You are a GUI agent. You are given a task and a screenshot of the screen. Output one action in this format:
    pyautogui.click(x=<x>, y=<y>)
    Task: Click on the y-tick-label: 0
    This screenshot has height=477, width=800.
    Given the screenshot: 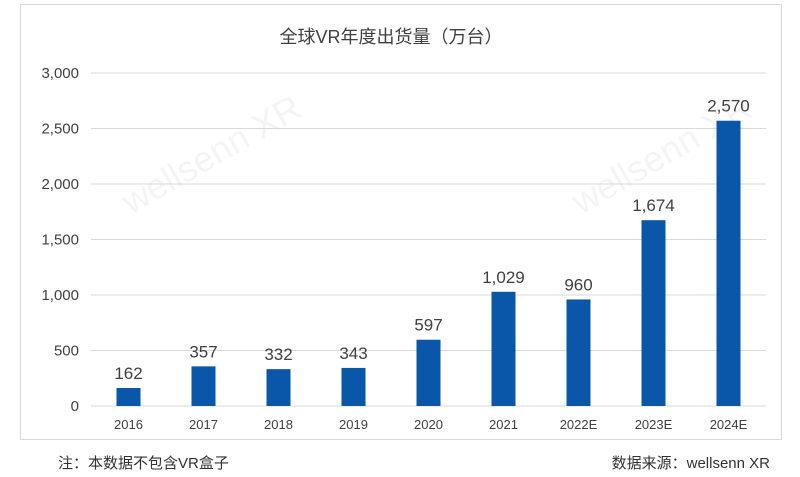 What is the action you would take?
    pyautogui.click(x=75, y=406)
    